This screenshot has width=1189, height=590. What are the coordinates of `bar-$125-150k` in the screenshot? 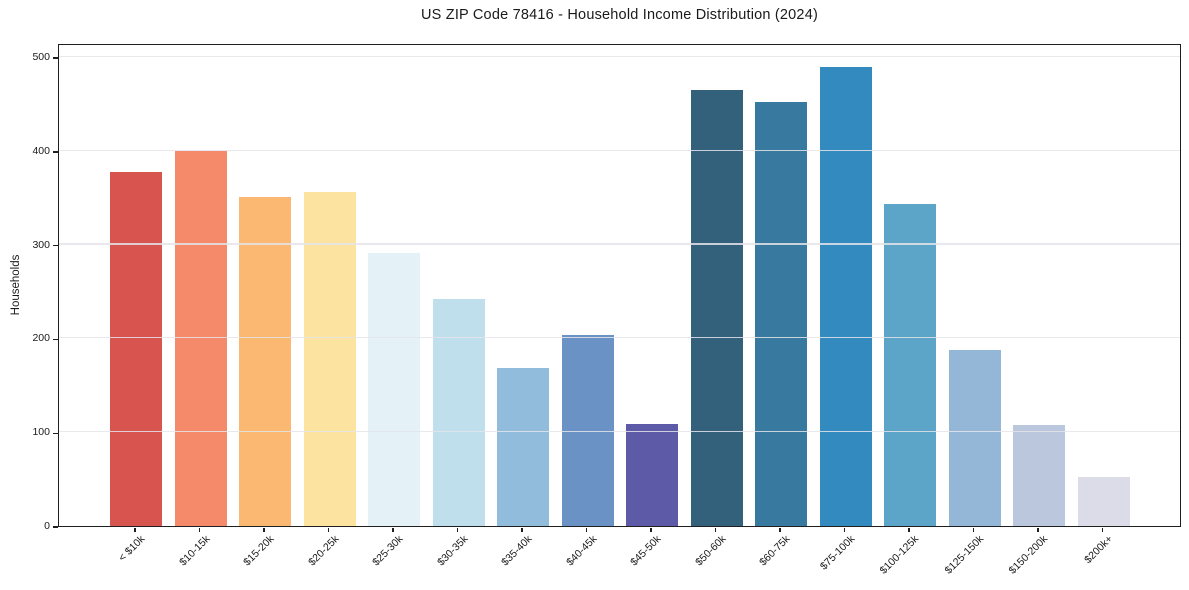 It's located at (974, 437).